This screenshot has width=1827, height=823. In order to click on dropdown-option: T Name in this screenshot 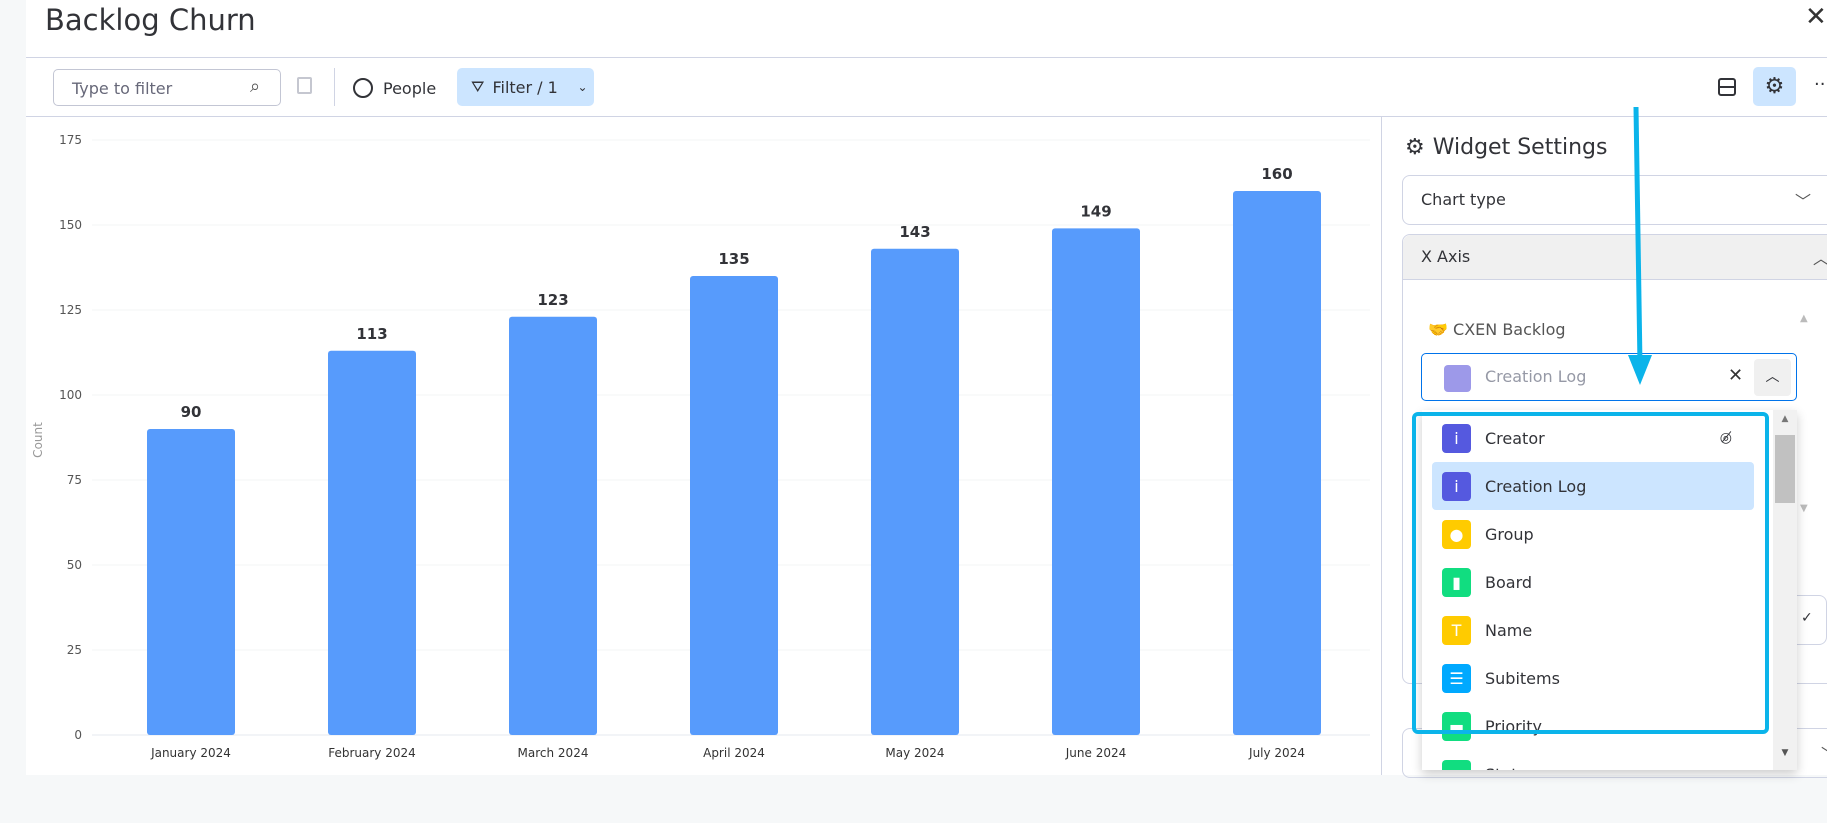, I will do `click(1593, 630)`.